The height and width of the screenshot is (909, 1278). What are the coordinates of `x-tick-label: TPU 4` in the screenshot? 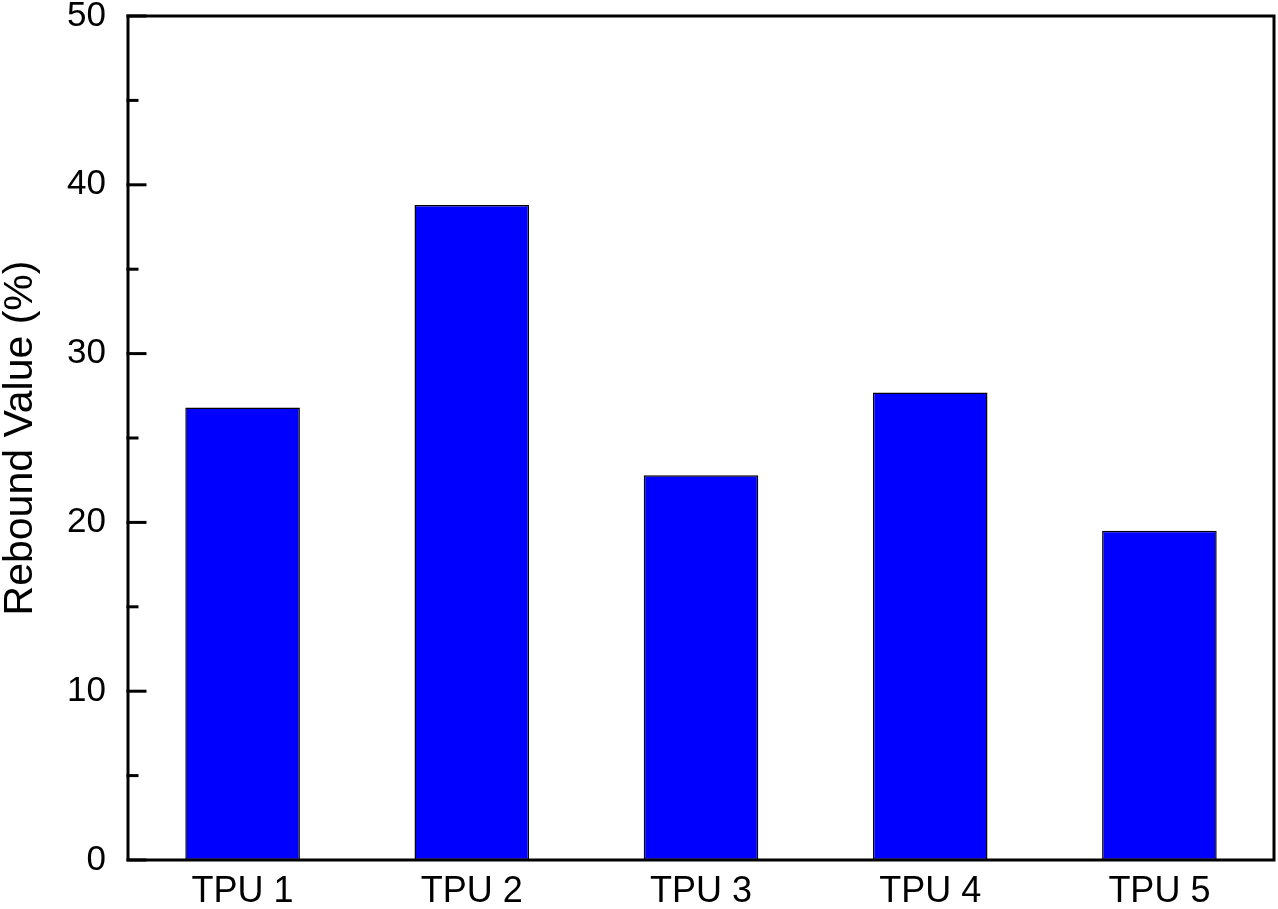 It's located at (930, 888).